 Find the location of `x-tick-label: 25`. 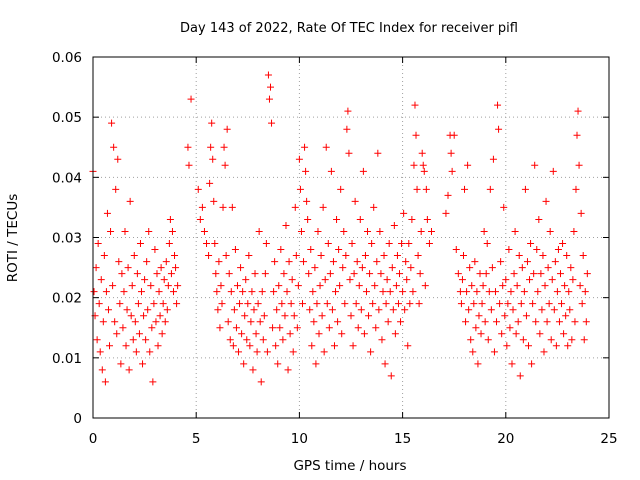

x-tick-label: 25 is located at coordinates (608, 439).